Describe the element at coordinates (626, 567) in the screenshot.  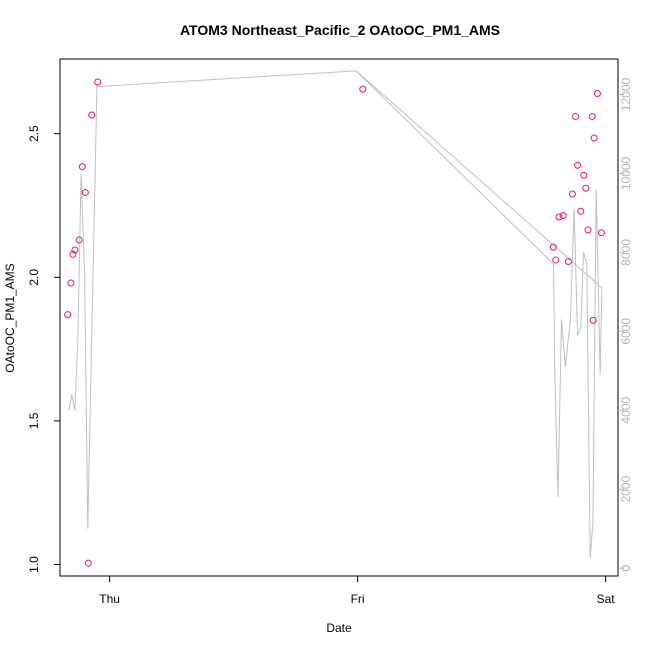
I see `right-tick-label: 0` at that location.